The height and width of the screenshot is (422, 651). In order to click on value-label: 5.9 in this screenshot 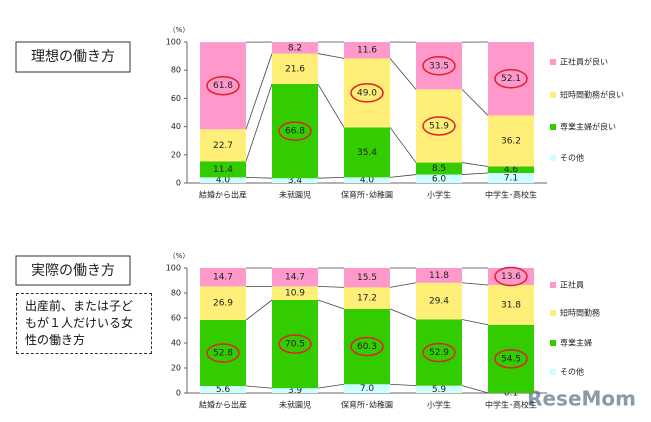, I will do `click(439, 390)`.